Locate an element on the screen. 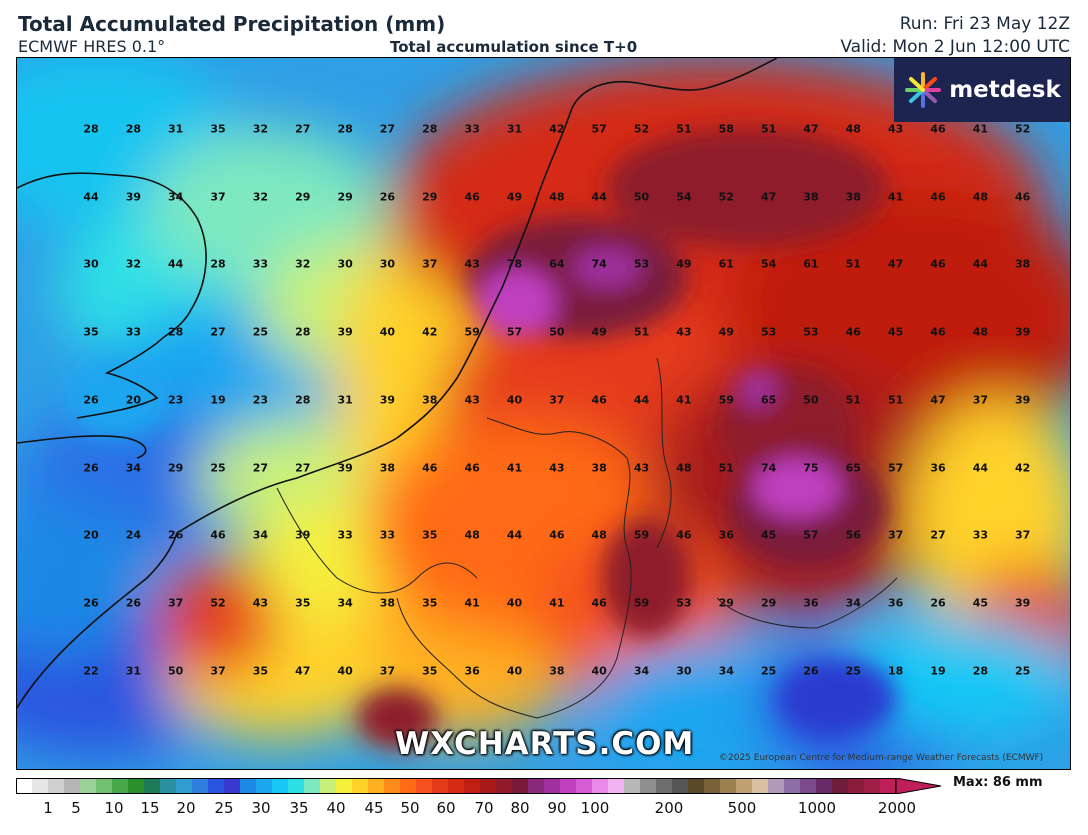 The image size is (1088, 835). colorbar-tick-label: 60 is located at coordinates (446, 808).